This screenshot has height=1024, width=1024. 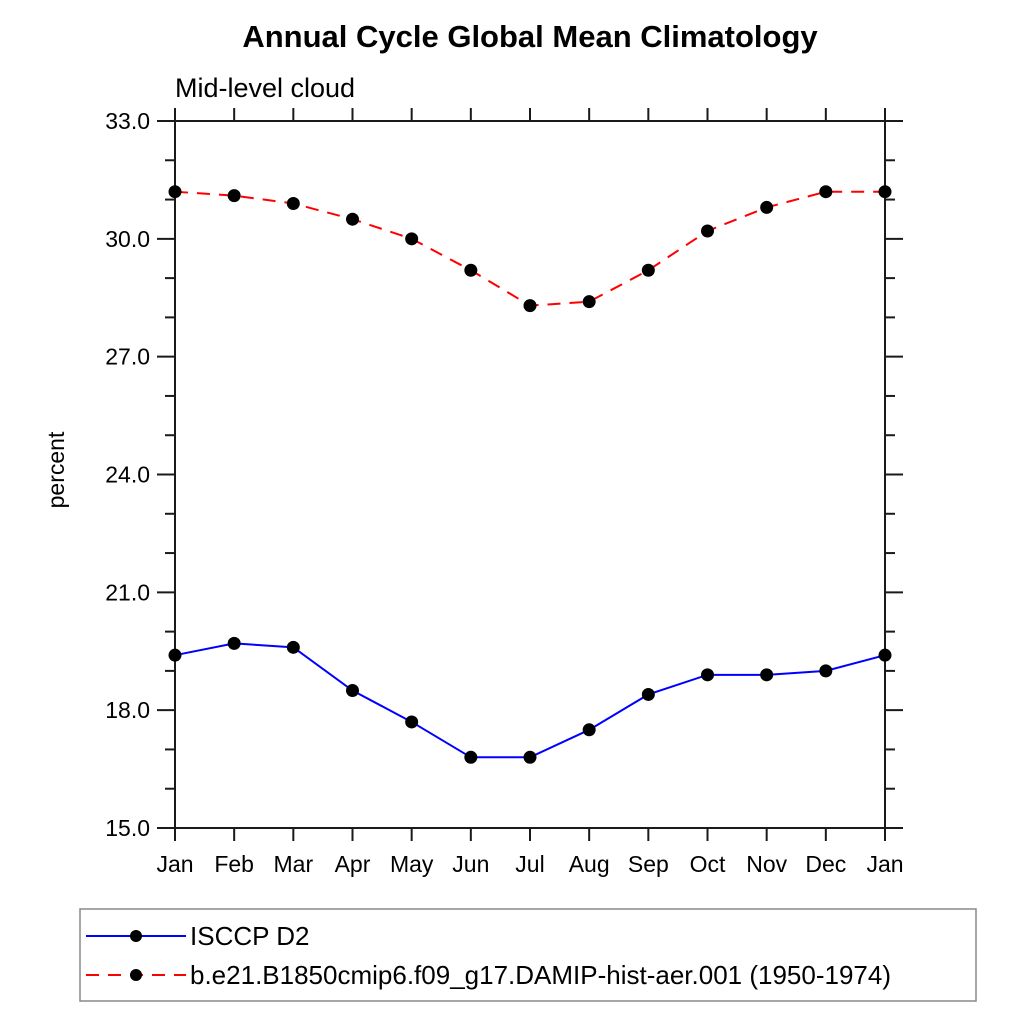 What do you see at coordinates (412, 864) in the screenshot?
I see `x-tick-label: May` at bounding box center [412, 864].